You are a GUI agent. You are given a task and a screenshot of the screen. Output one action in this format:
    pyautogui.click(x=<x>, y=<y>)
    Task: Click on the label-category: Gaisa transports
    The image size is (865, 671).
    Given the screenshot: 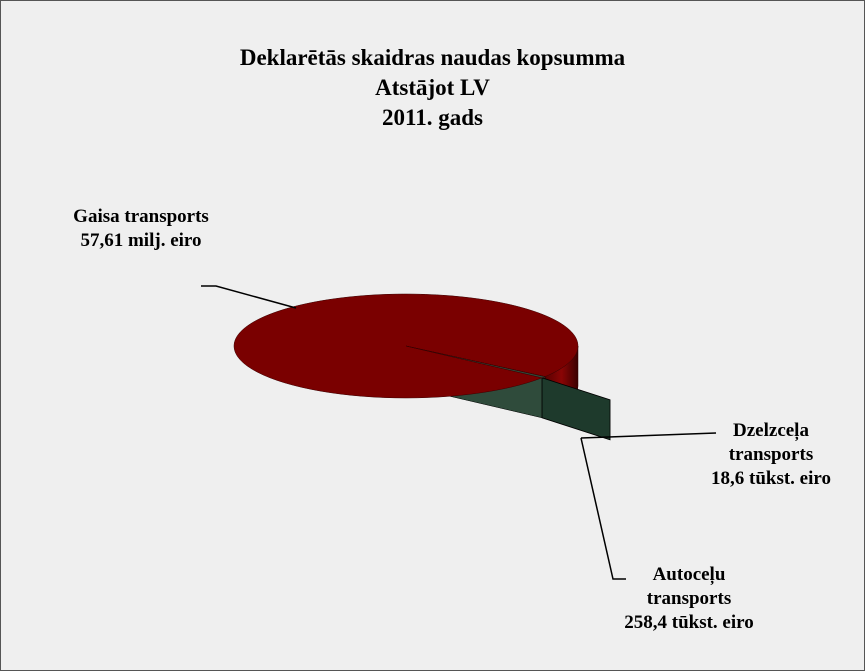 What is the action you would take?
    pyautogui.click(x=141, y=216)
    